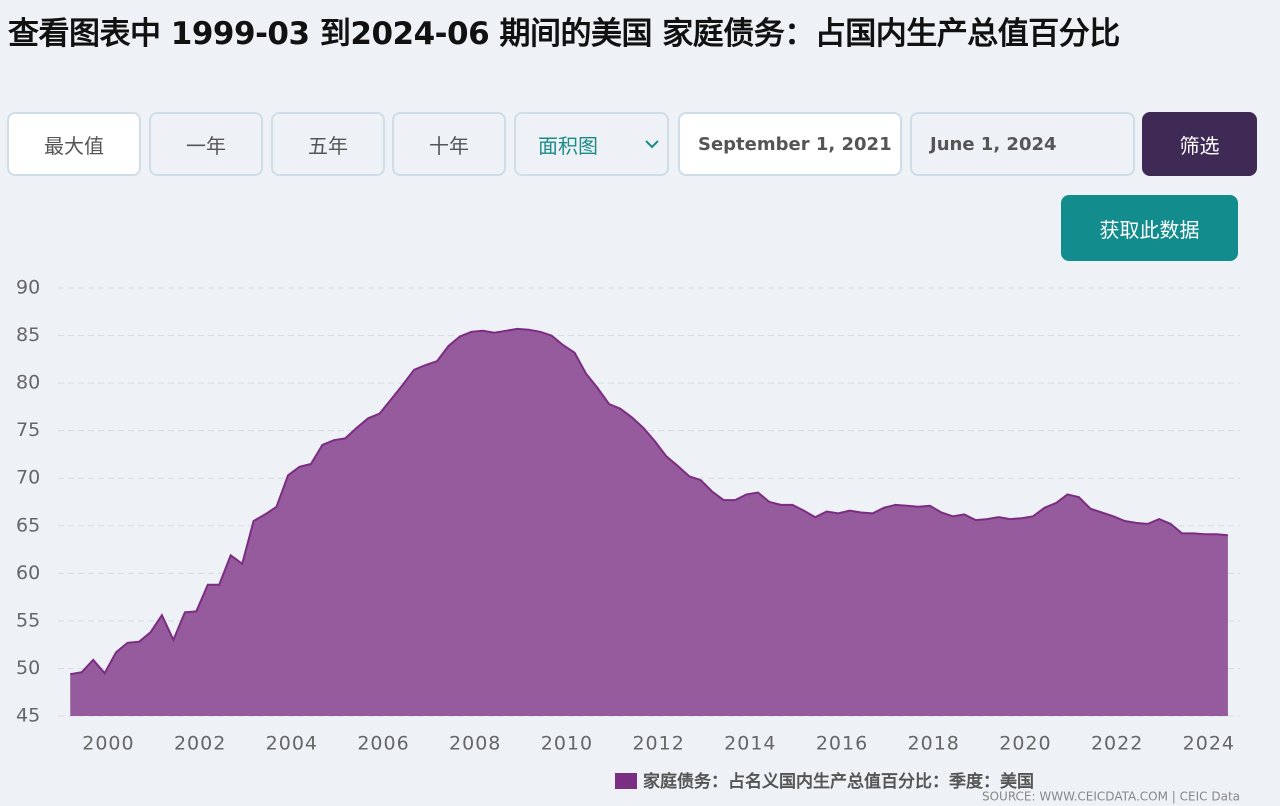 The height and width of the screenshot is (806, 1280). Describe the element at coordinates (1022, 144) in the screenshot. I see `end-date: June 1, 2024` at that location.